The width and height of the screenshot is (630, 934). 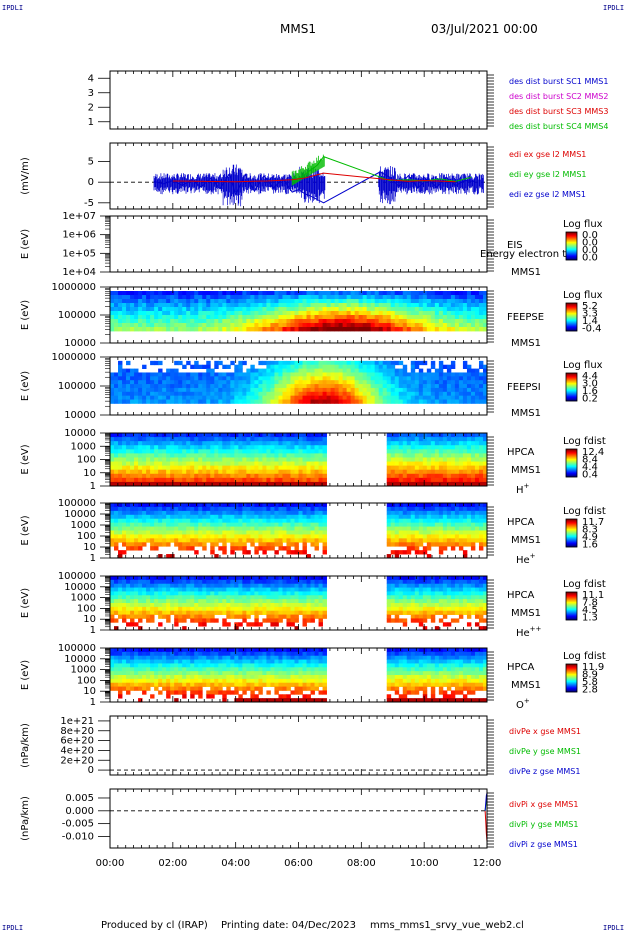 I want to click on legend-entry: divPi z gse MMS1, so click(x=543, y=844).